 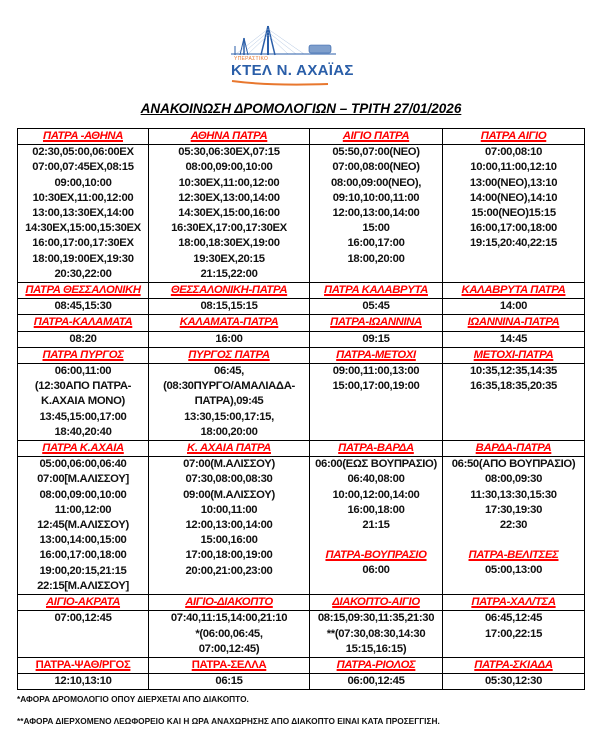 What do you see at coordinates (376, 323) in the screenshot?
I see `route-header-cell: ΠΑΤΡΑ-ΙΩΑΝΝΙΝΑ` at bounding box center [376, 323].